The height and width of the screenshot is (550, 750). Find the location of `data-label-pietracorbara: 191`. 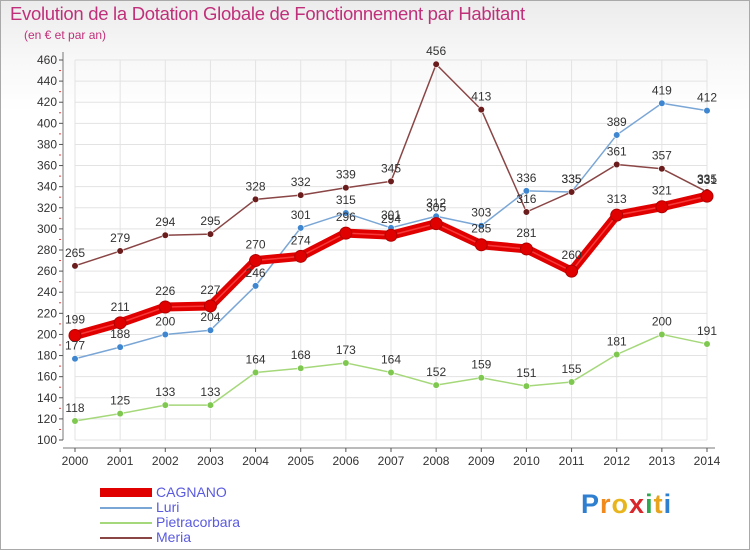

data-label-pietracorbara: 191 is located at coordinates (707, 331).